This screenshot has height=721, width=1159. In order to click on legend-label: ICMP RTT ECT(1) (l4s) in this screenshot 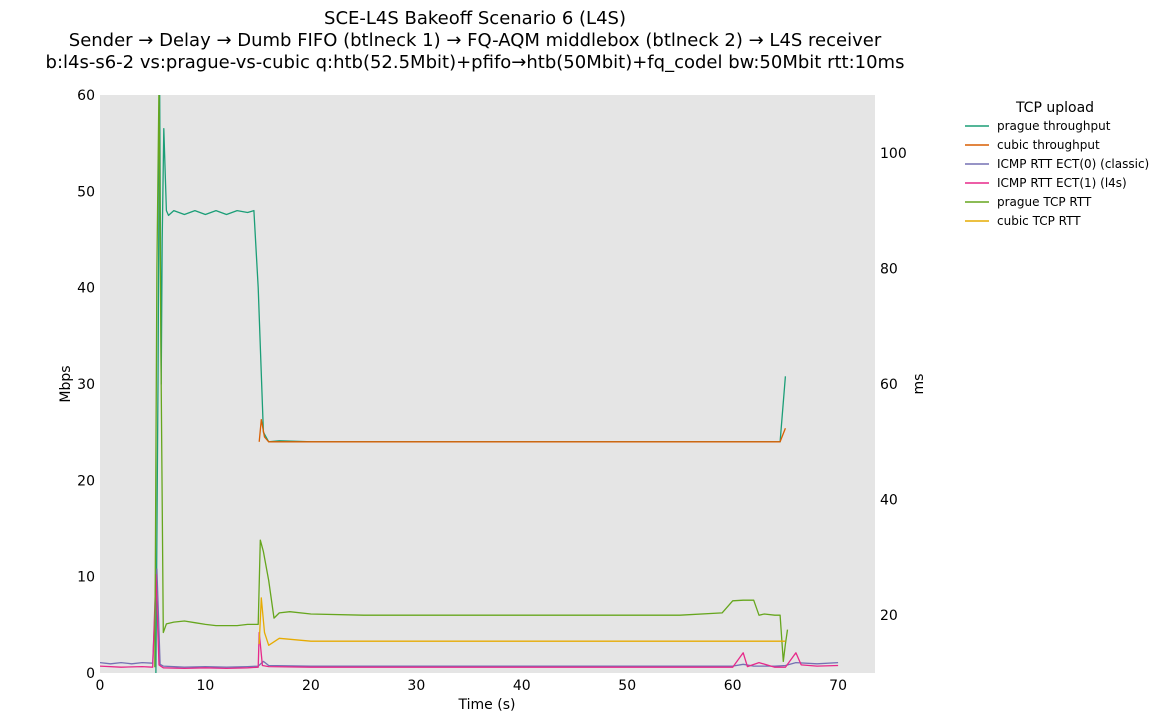, I will do `click(1062, 183)`.